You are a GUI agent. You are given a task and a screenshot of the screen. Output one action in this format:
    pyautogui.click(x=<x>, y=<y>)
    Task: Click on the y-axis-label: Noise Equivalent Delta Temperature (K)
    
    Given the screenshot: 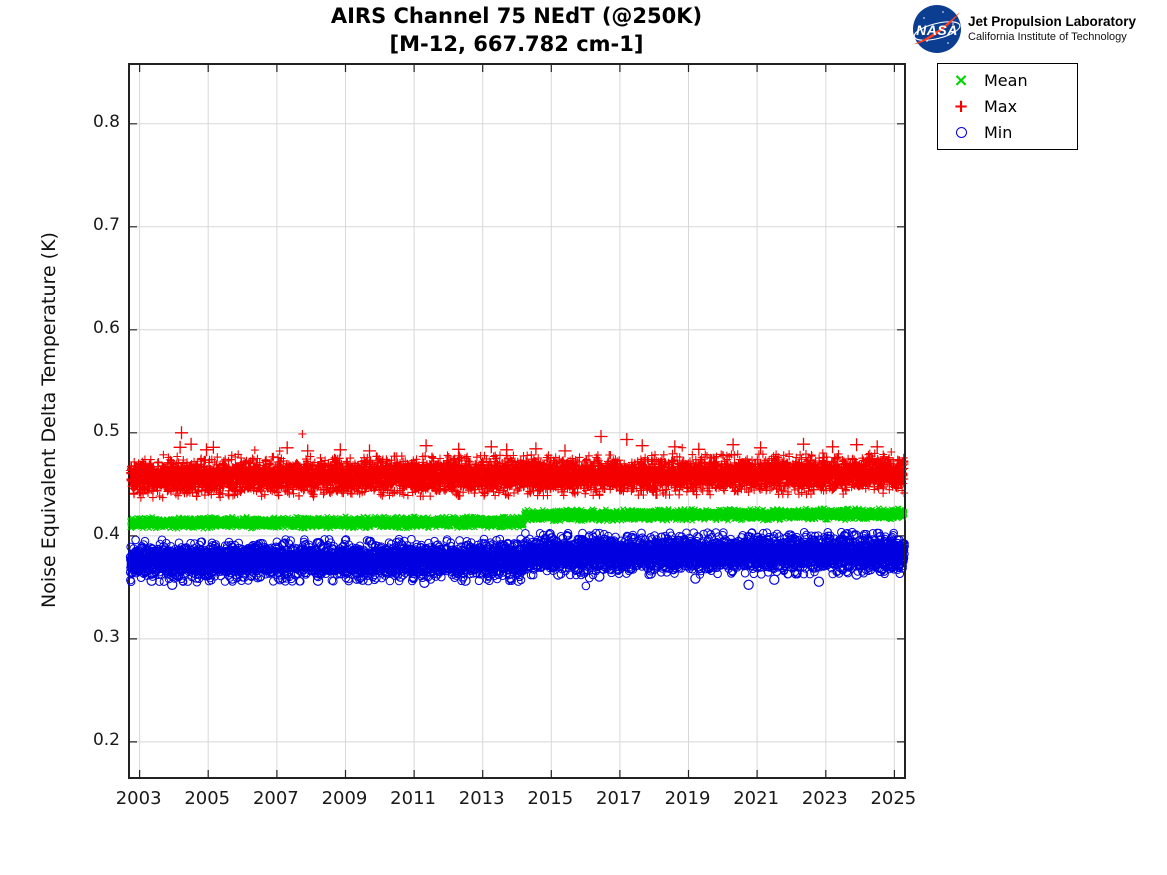 What is the action you would take?
    pyautogui.click(x=49, y=420)
    